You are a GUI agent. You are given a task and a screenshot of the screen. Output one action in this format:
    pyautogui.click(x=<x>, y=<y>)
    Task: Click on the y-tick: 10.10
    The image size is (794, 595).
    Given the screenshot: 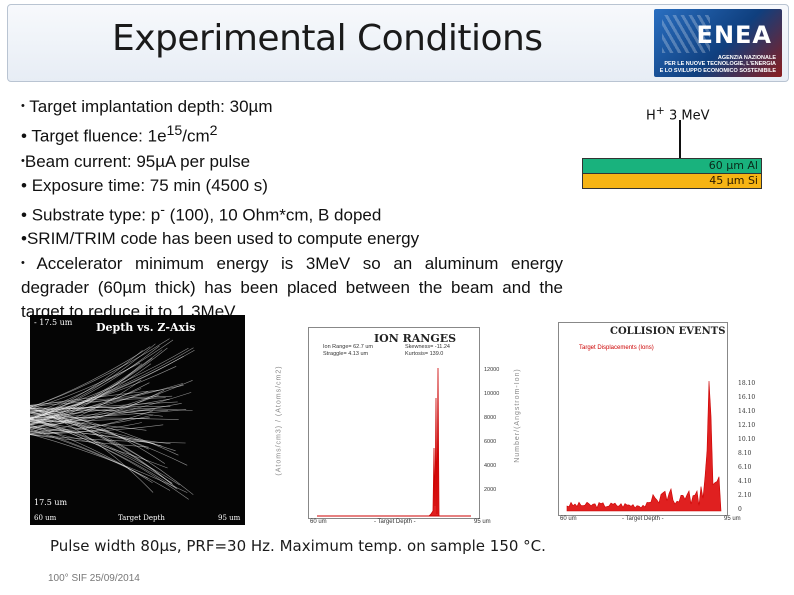 What is the action you would take?
    pyautogui.click(x=747, y=439)
    